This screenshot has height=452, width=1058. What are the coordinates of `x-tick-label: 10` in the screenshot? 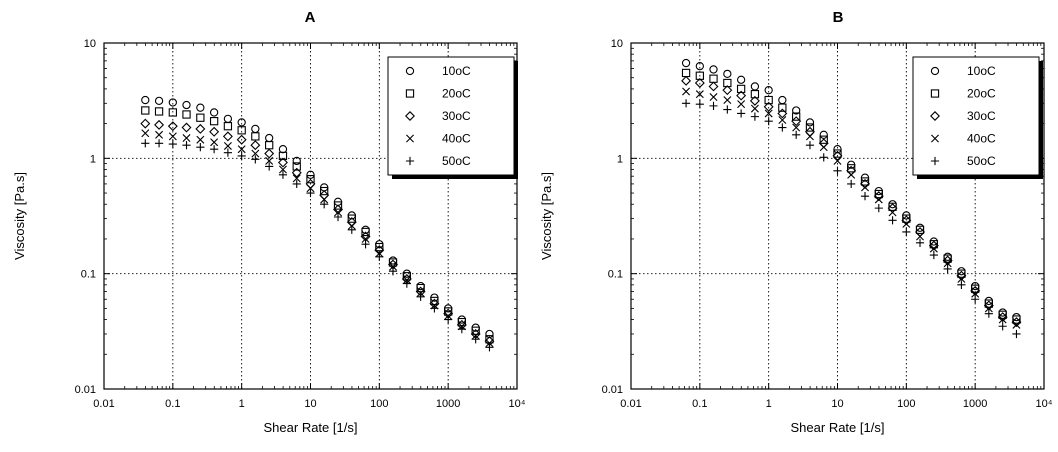 It's located at (310, 404).